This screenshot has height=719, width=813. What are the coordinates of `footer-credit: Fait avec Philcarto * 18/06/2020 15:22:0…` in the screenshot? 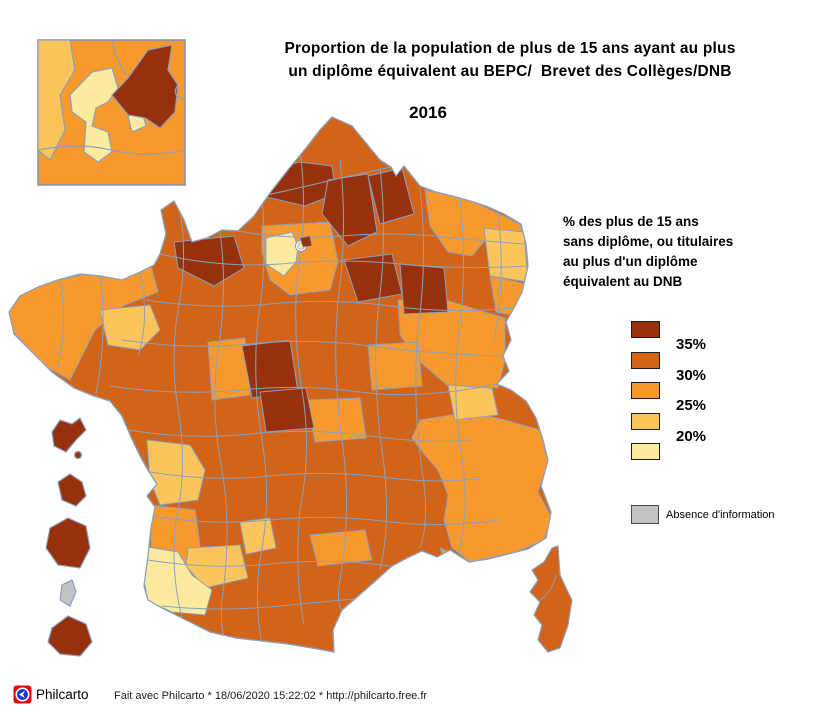 It's located at (271, 696).